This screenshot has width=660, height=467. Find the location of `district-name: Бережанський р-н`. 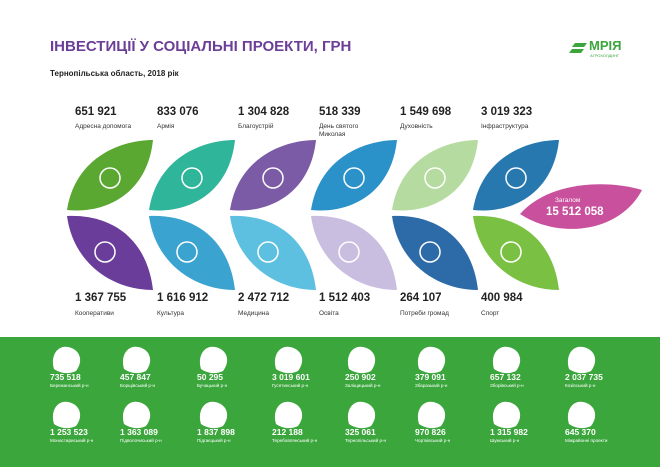

district-name: Бережанський р-н is located at coordinates (69, 385).